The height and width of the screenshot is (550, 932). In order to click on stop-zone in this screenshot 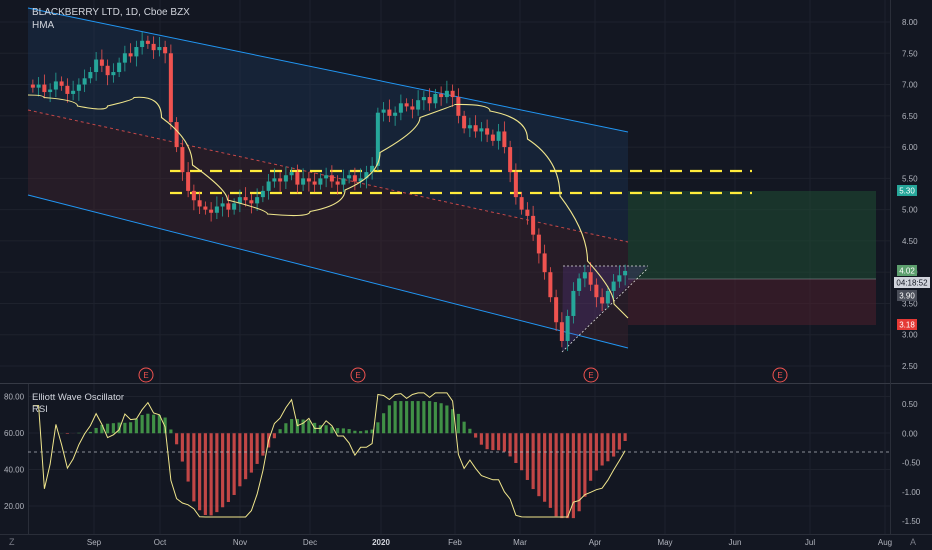, I will do `click(752, 302)`.